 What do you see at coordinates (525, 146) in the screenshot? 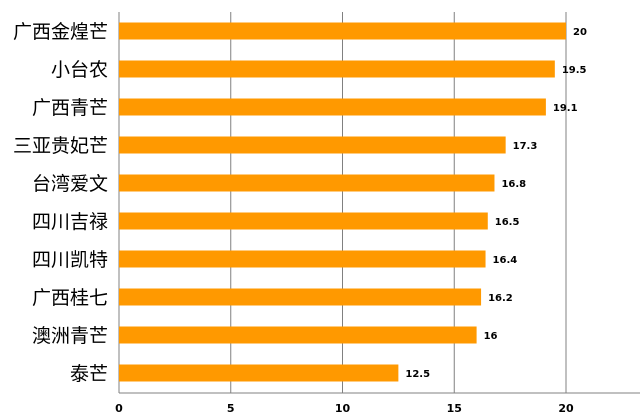
I see `value-label: 17.3` at bounding box center [525, 146].